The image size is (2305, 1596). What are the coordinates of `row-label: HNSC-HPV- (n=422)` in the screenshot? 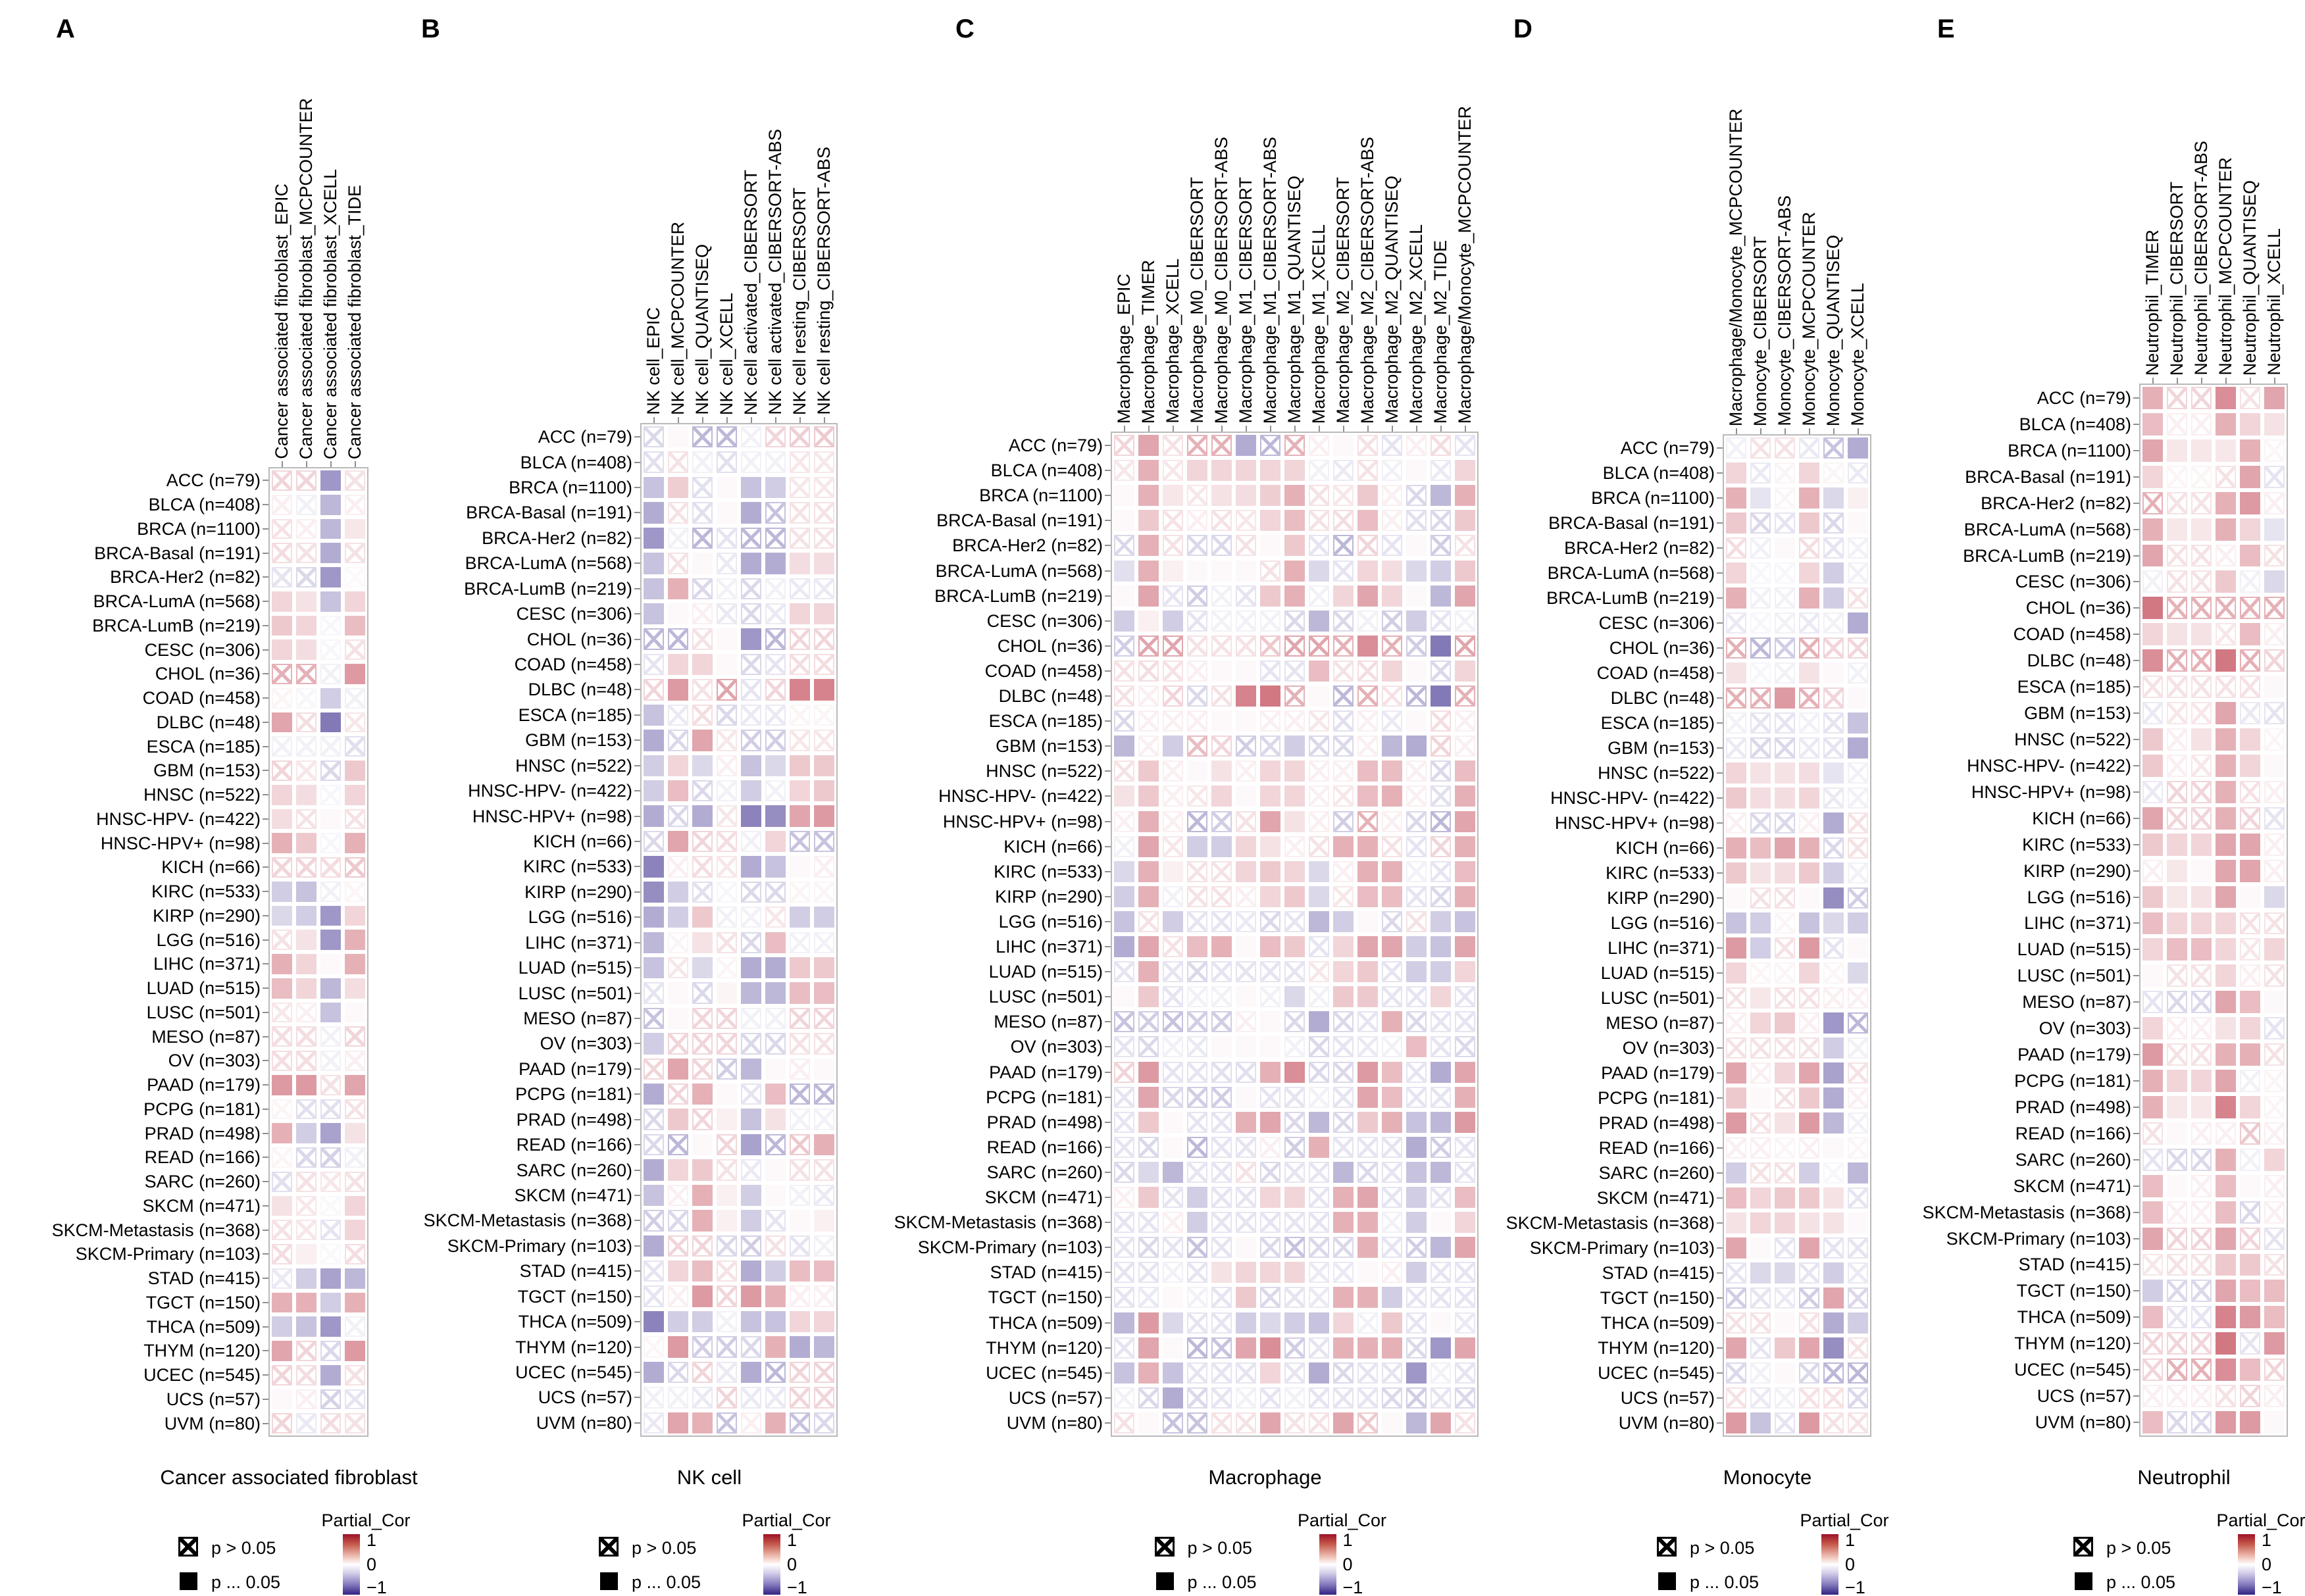 It's located at (178, 819).